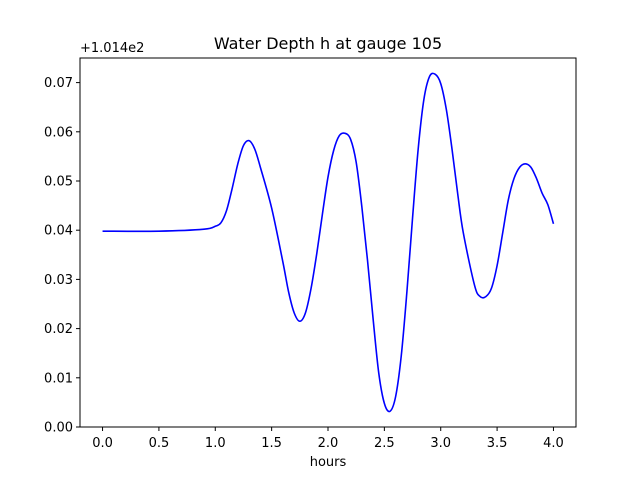 This screenshot has height=480, width=640. What do you see at coordinates (112, 48) in the screenshot?
I see `y-offset-label: +1.014e2` at bounding box center [112, 48].